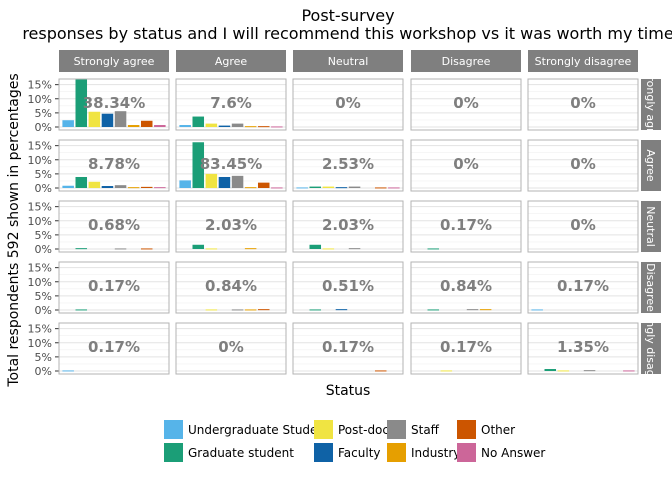 The height and width of the screenshot is (480, 672). Describe the element at coordinates (466, 61) in the screenshot. I see `column-strip-label: Disagree` at that location.